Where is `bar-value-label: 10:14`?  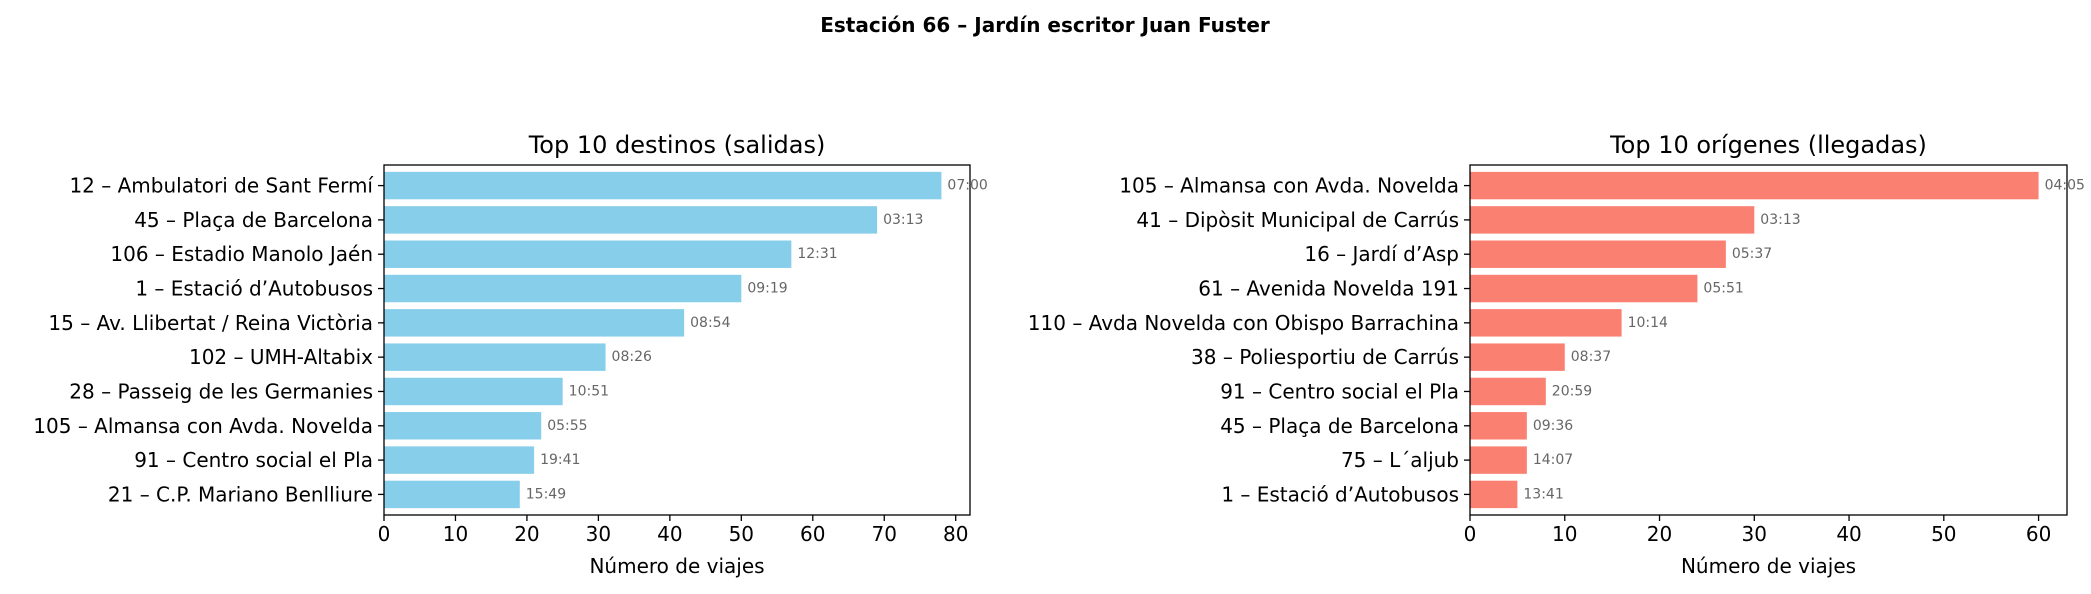
bar-value-label: 10:14 is located at coordinates (1648, 323).